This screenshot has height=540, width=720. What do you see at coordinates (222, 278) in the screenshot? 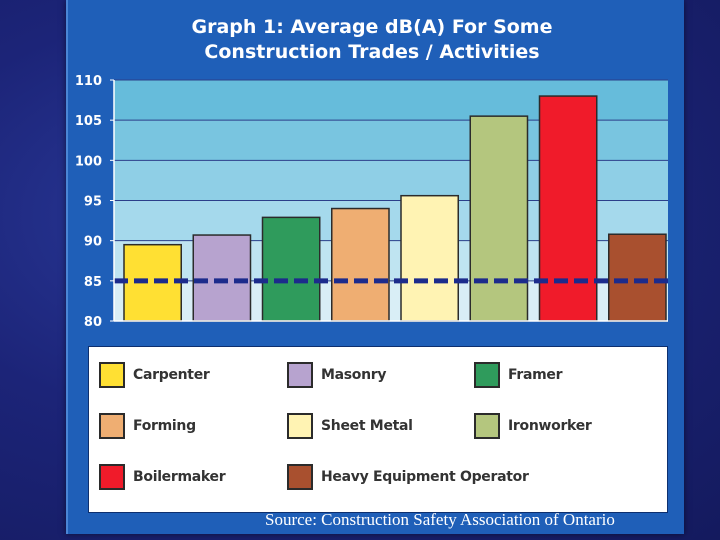
I see `bar-masonry` at bounding box center [222, 278].